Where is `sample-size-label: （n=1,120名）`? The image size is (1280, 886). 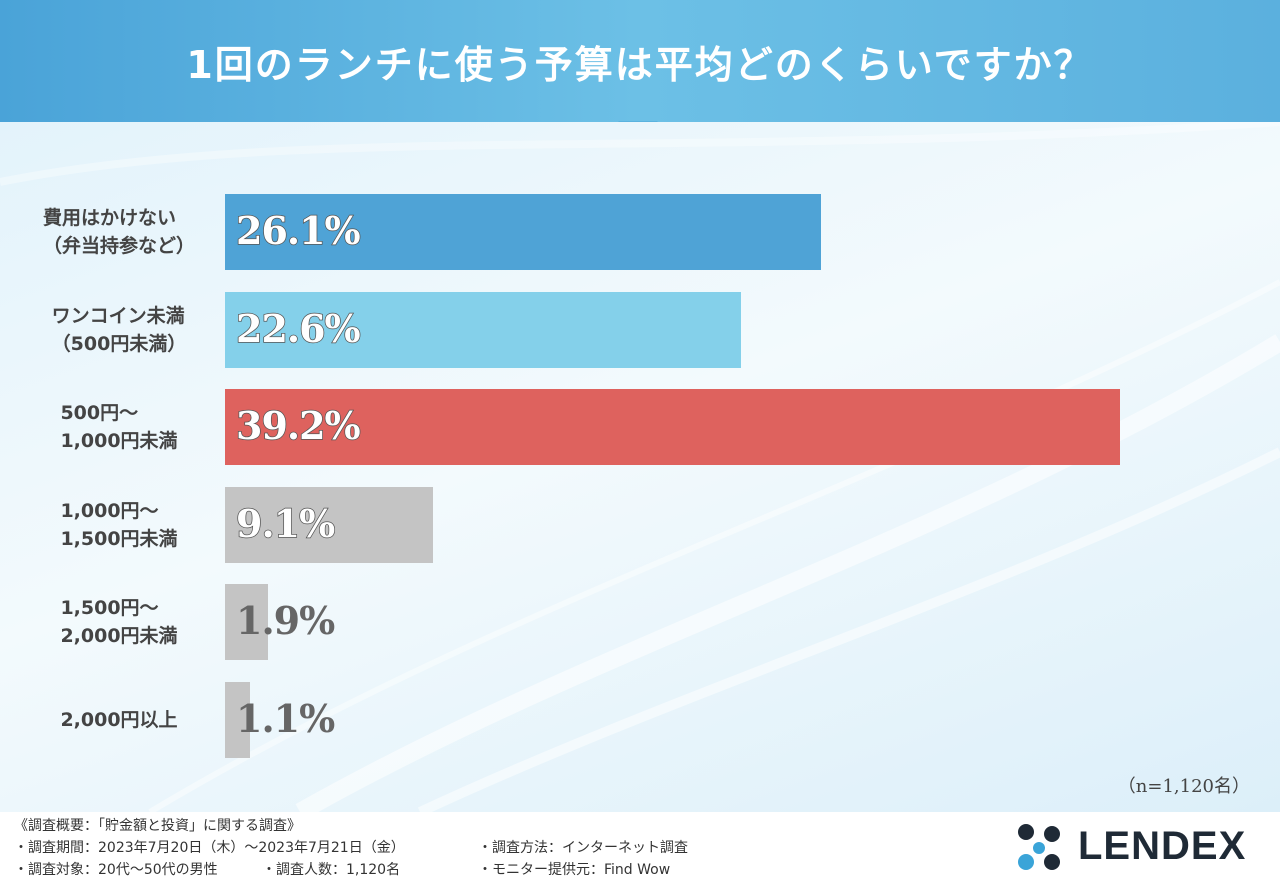
sample-size-label: （n=1,120名） is located at coordinates (1183, 786).